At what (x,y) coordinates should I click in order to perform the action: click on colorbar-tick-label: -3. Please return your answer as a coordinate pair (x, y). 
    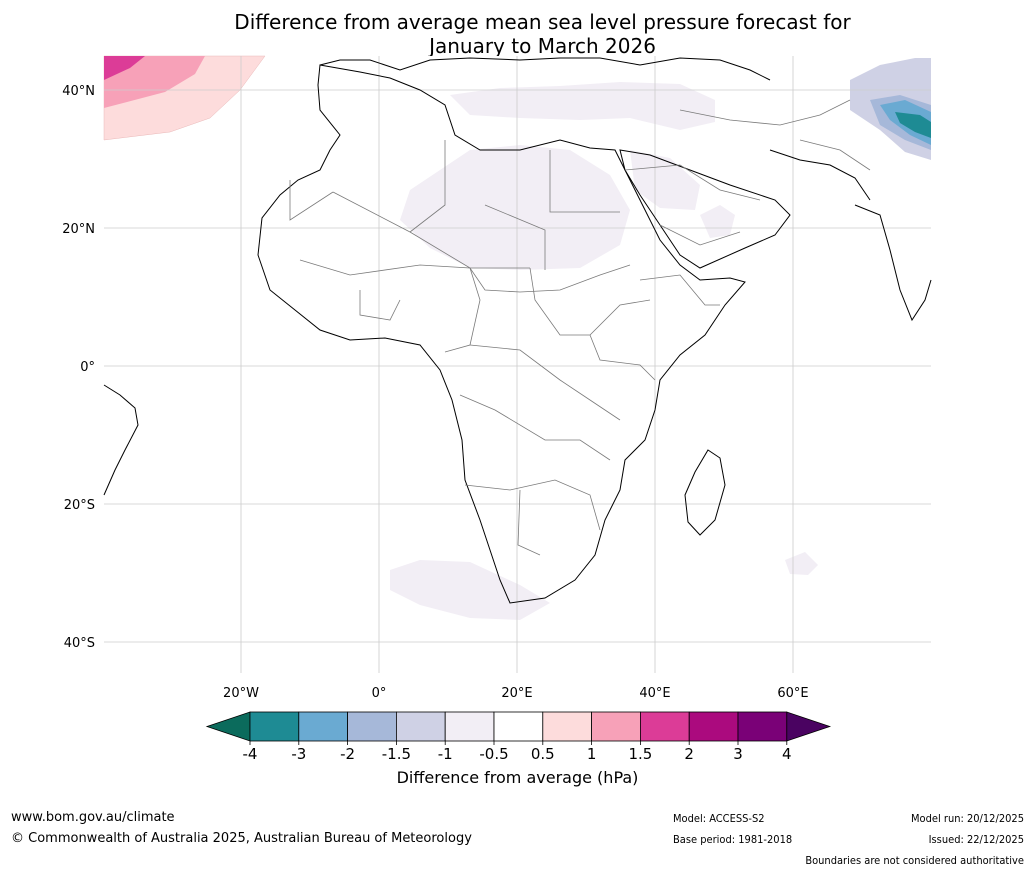
    Looking at the image, I should click on (298, 754).